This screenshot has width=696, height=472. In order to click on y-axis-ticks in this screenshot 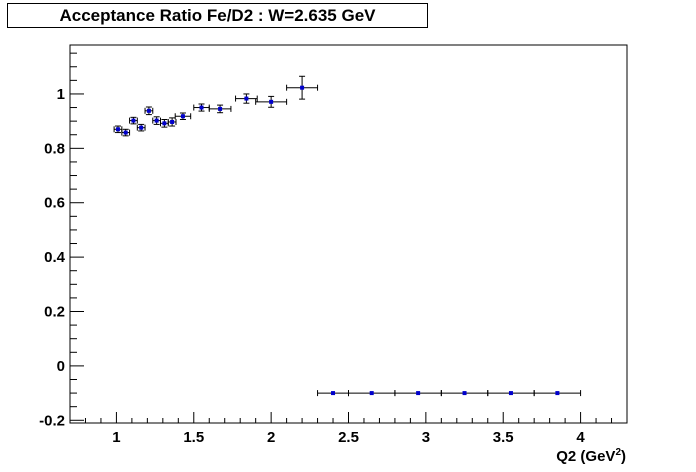, I will do `click(77, 236)`.